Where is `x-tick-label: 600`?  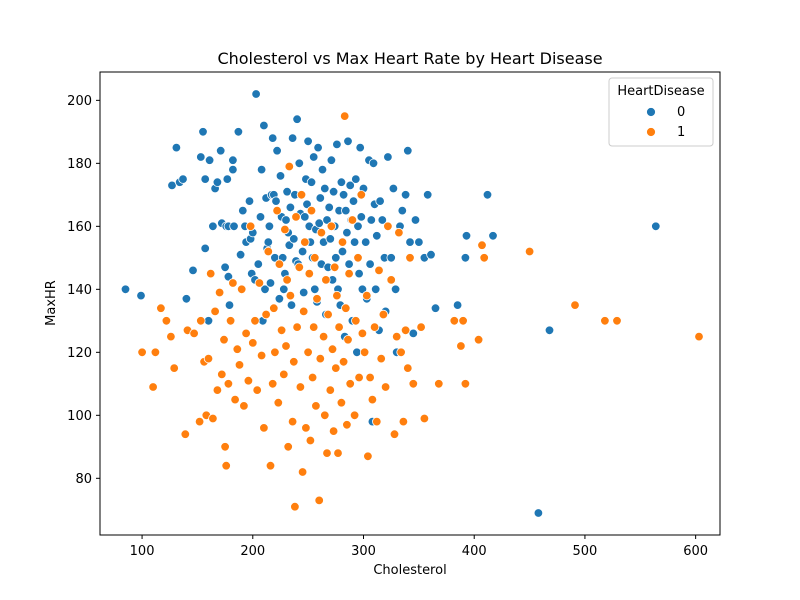
x-tick-label: 600 is located at coordinates (695, 551).